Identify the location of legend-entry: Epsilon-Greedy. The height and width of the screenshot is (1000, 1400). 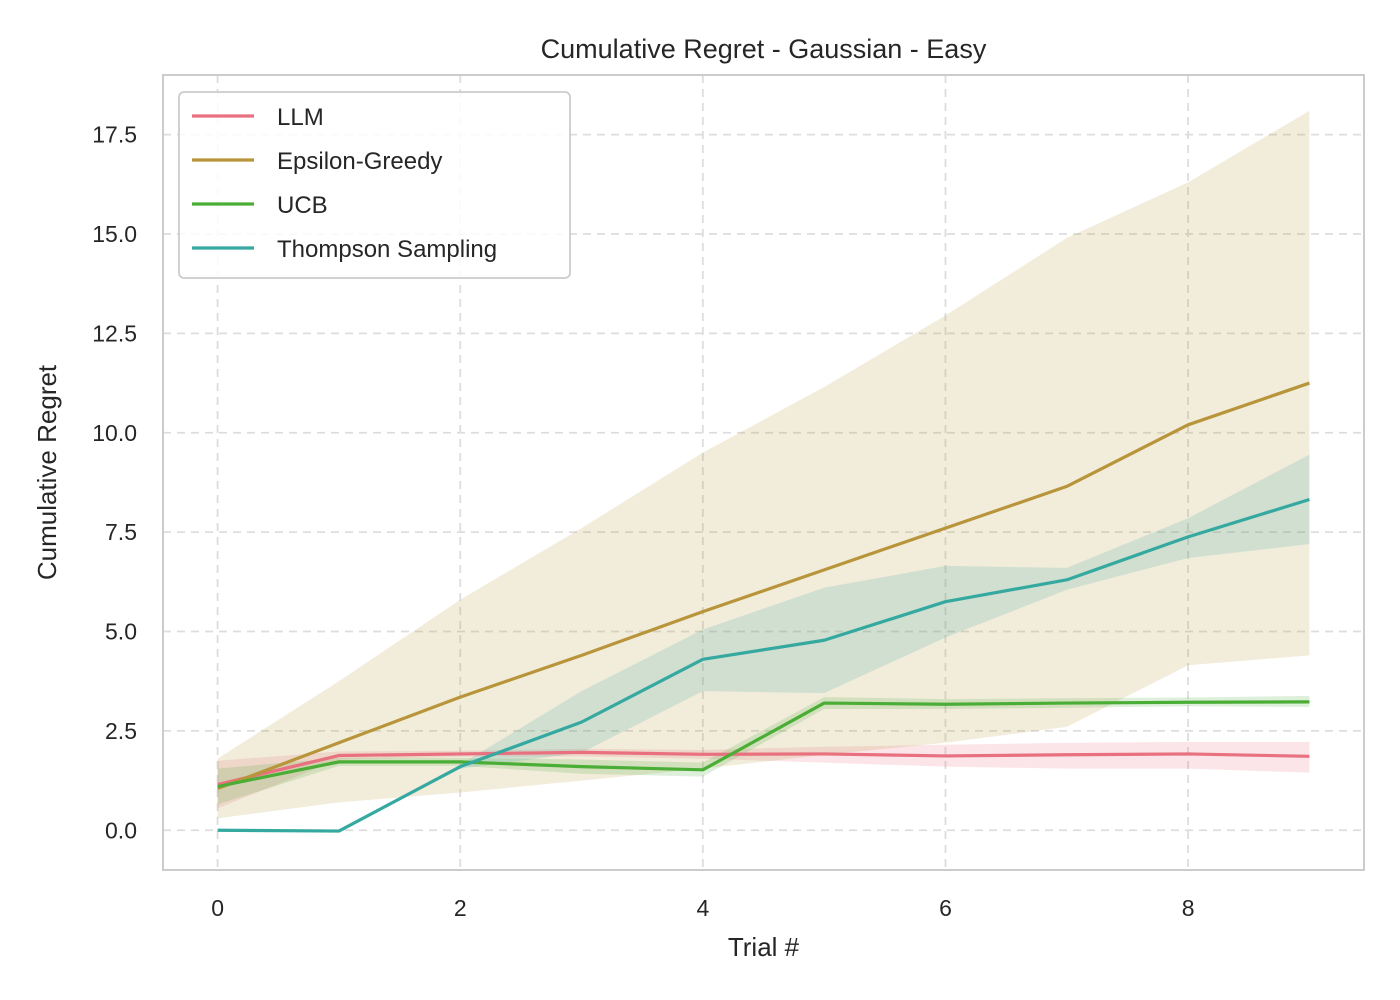
(359, 161).